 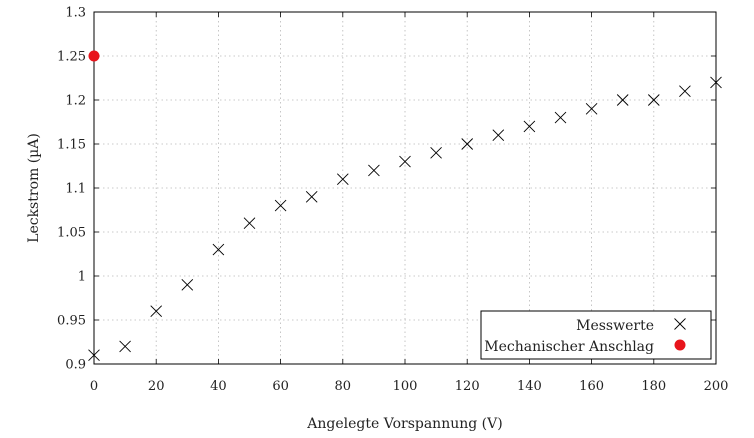 I want to click on legend-marker-circle, so click(x=680, y=345).